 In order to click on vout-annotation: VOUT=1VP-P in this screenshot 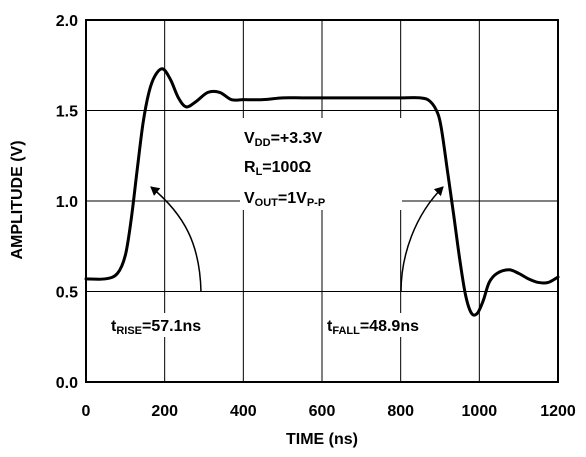, I will do `click(284, 199)`.